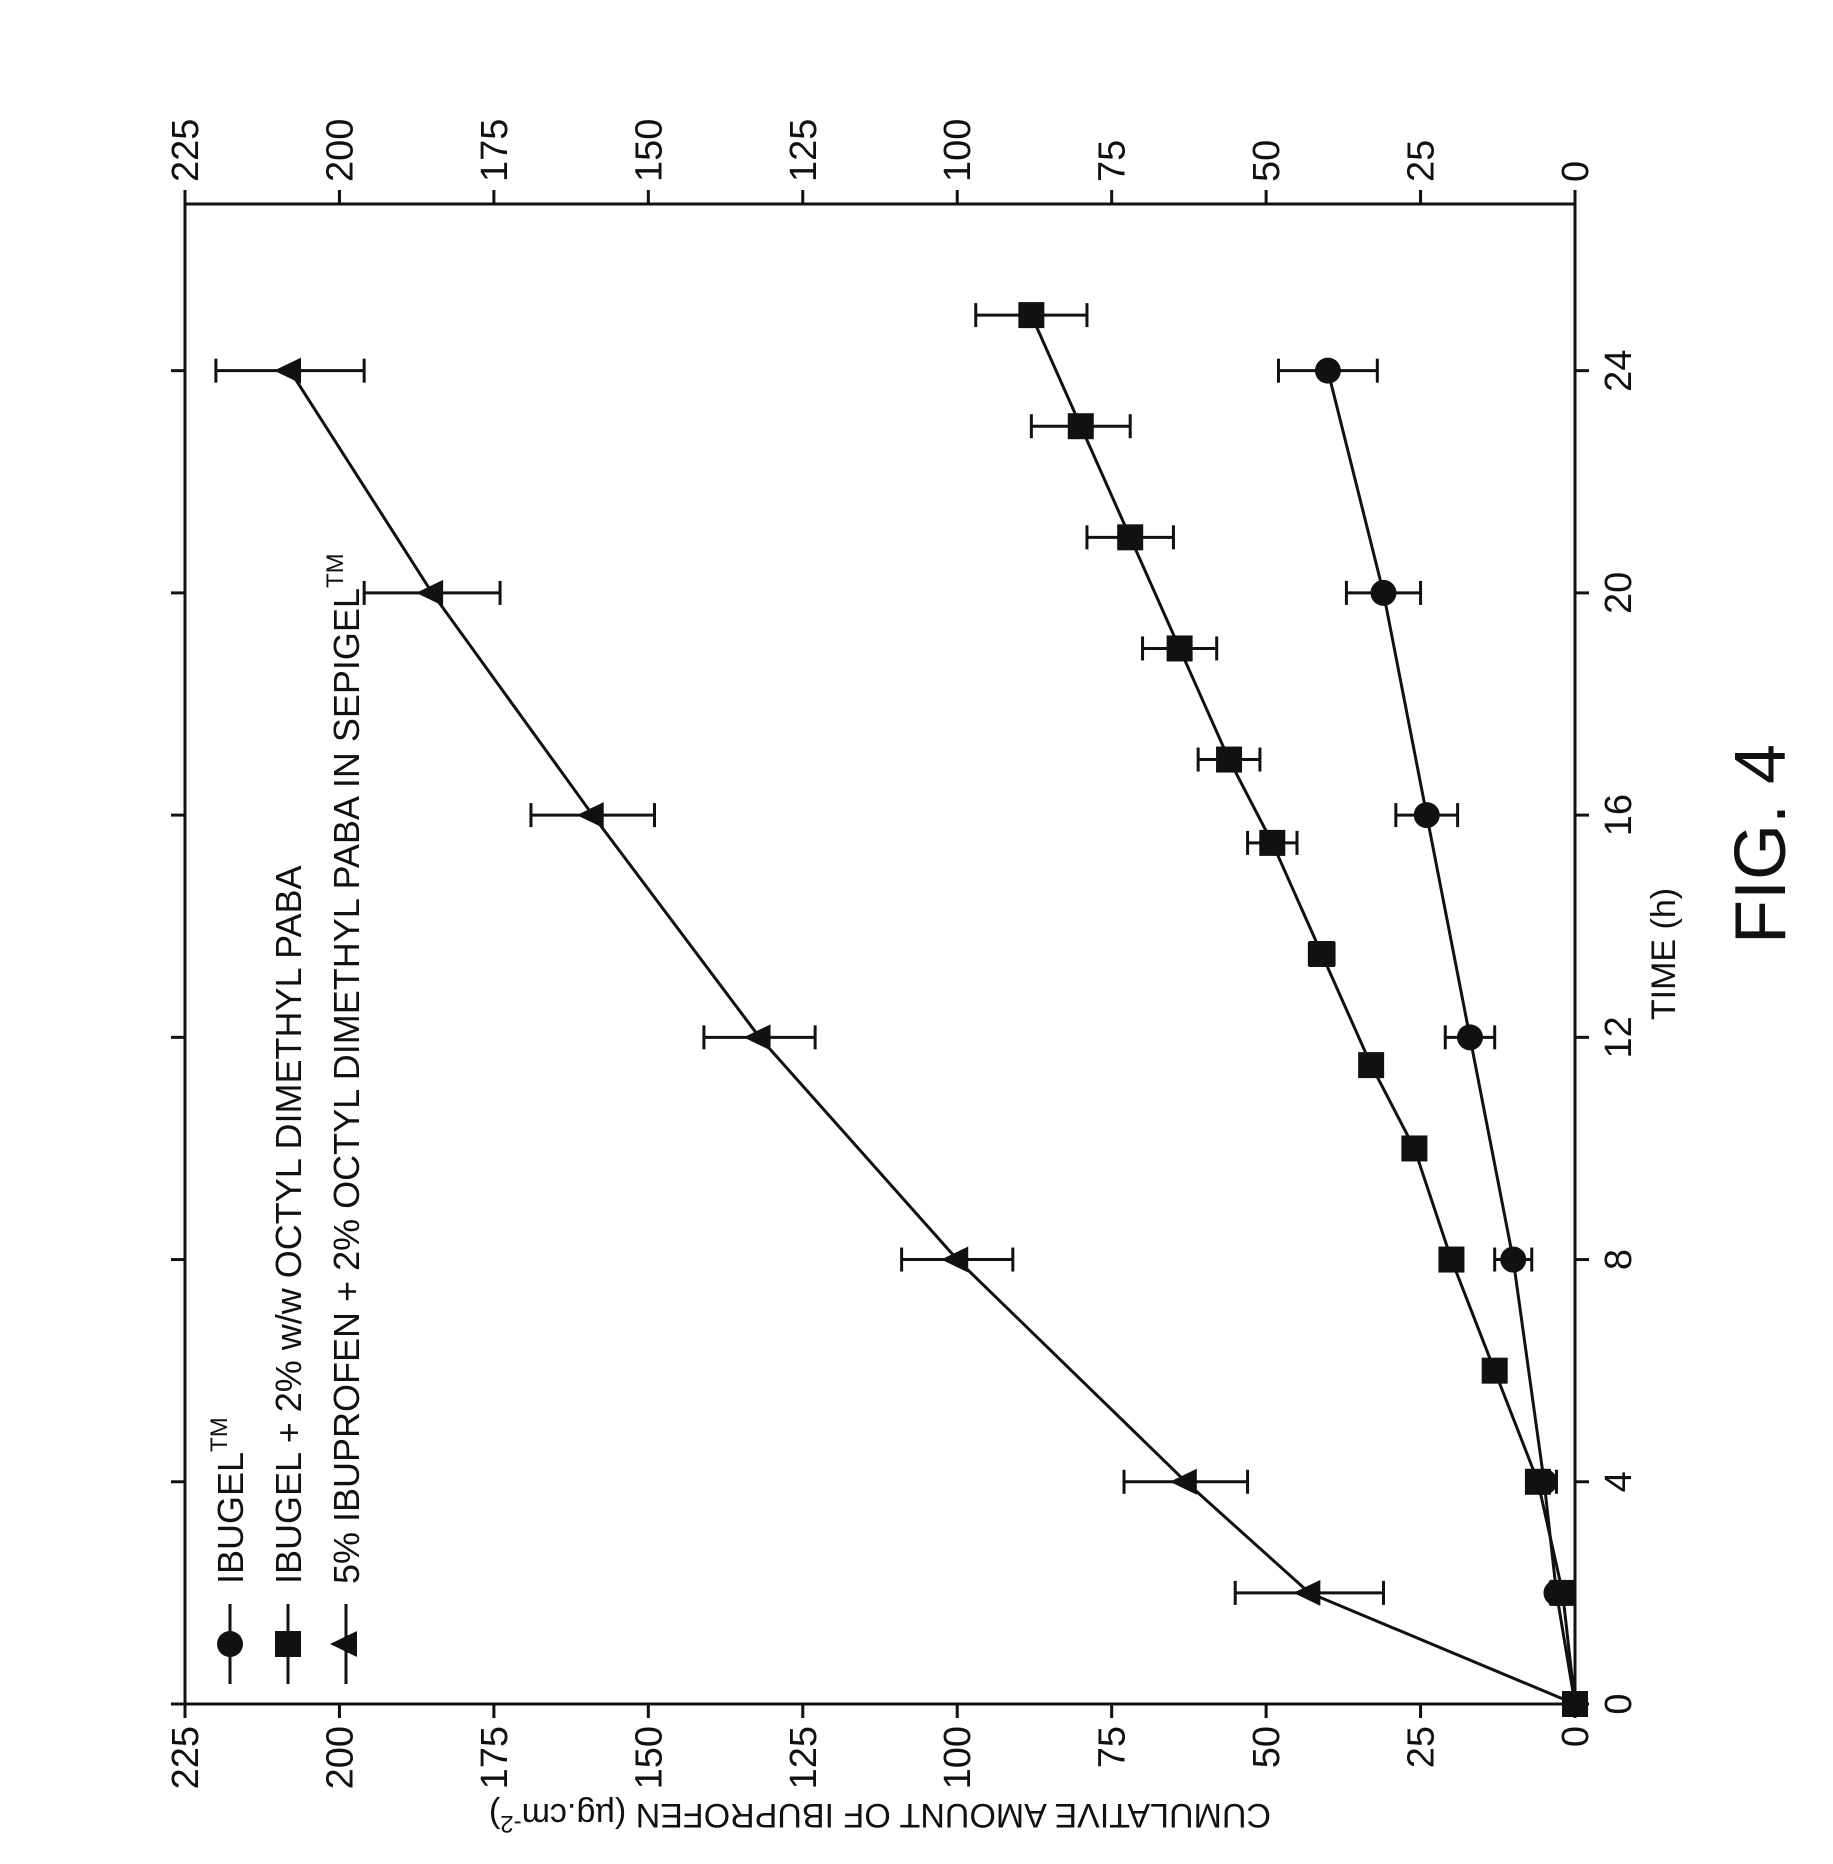 The image size is (1833, 1864). I want to click on y-tick-label-right: 175, so click(495, 150).